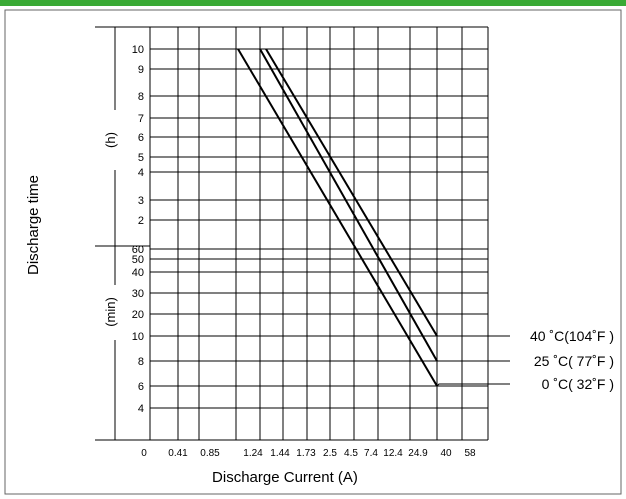  I want to click on y-min-tick-label: 10, so click(138, 337).